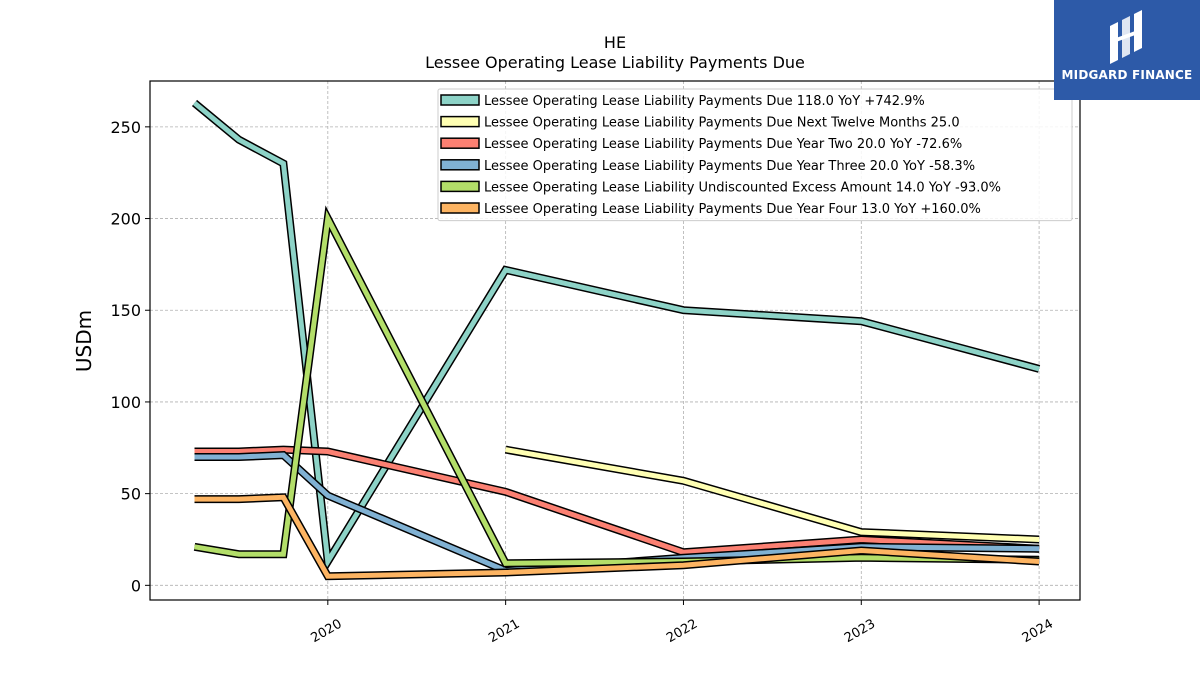 This screenshot has height=675, width=1200. Describe the element at coordinates (1038, 632) in the screenshot. I see `x-tick-label: 2024` at that location.